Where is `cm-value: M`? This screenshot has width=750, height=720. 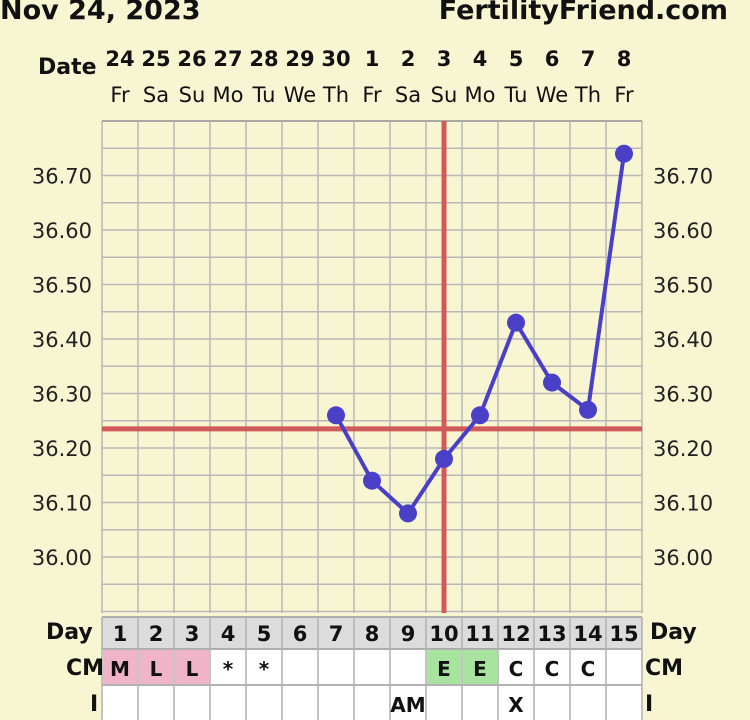
cm-value: M is located at coordinates (120, 669).